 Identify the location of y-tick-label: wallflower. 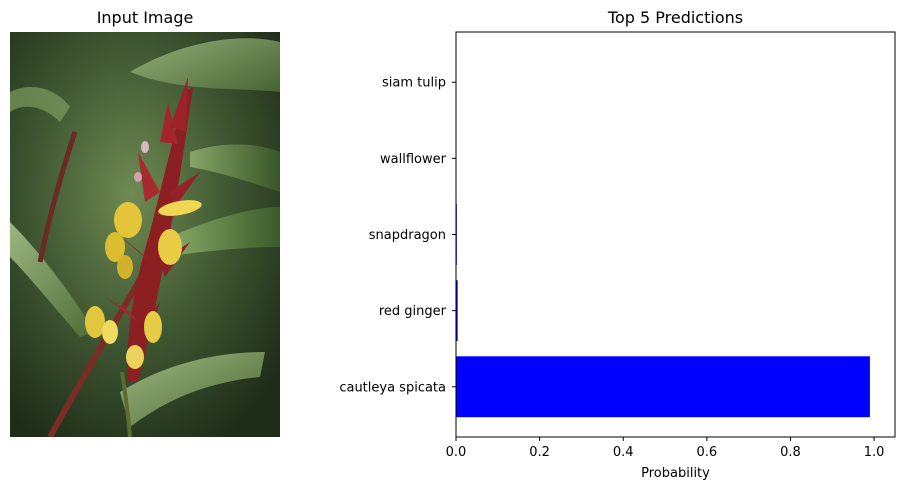
(413, 159).